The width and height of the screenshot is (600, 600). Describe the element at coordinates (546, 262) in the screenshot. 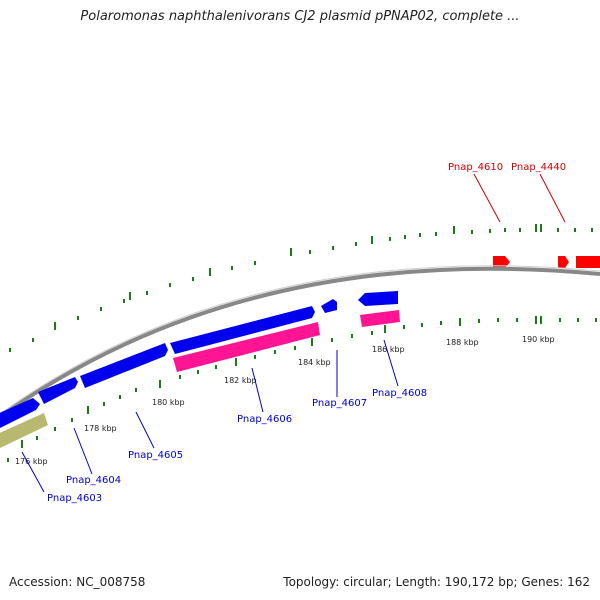

I see `forward-strand-genes` at that location.